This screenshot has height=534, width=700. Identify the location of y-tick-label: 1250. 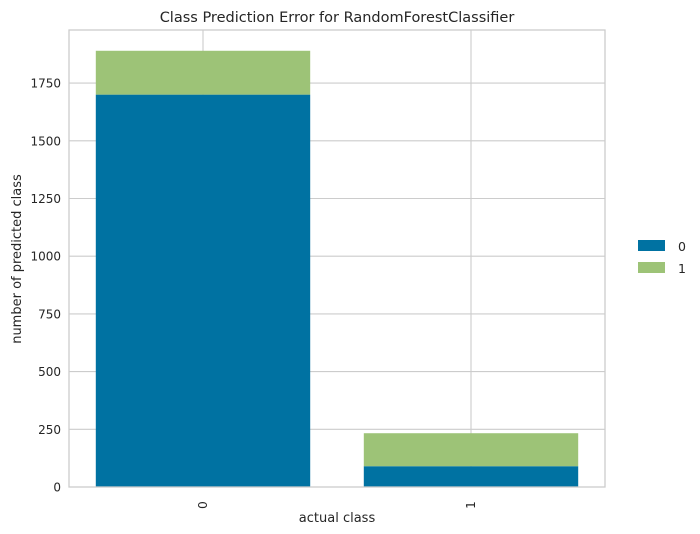
(45, 199).